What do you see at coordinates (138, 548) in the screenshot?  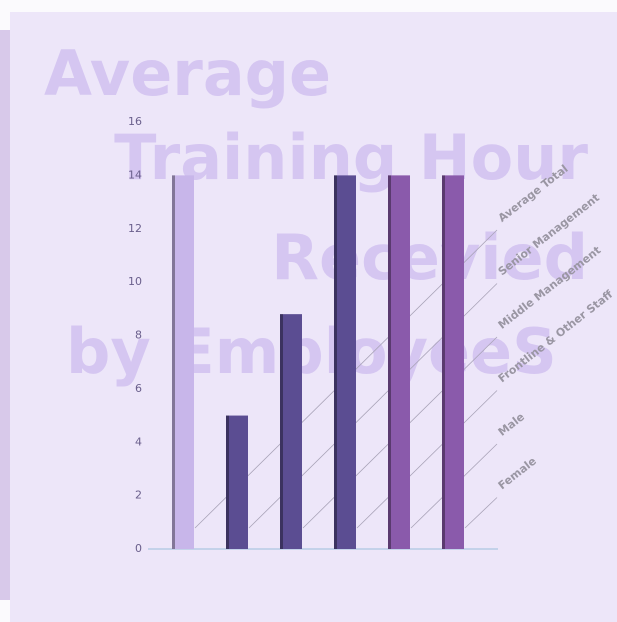 I see `y-tick-label: 0` at bounding box center [138, 548].